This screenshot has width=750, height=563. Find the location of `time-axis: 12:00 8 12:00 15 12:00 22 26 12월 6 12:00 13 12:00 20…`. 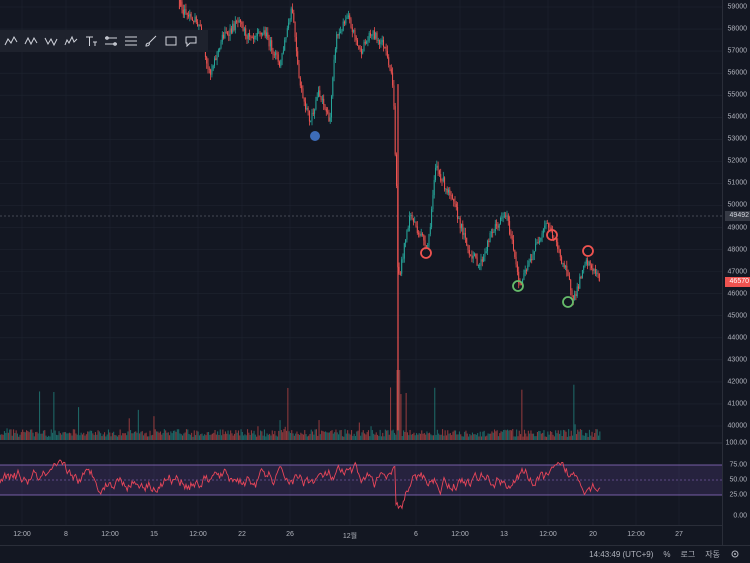

time-axis: 12:00 8 12:00 15 12:00 22 26 12월 6 12:00 13 12:00 20… is located at coordinates (361, 535).